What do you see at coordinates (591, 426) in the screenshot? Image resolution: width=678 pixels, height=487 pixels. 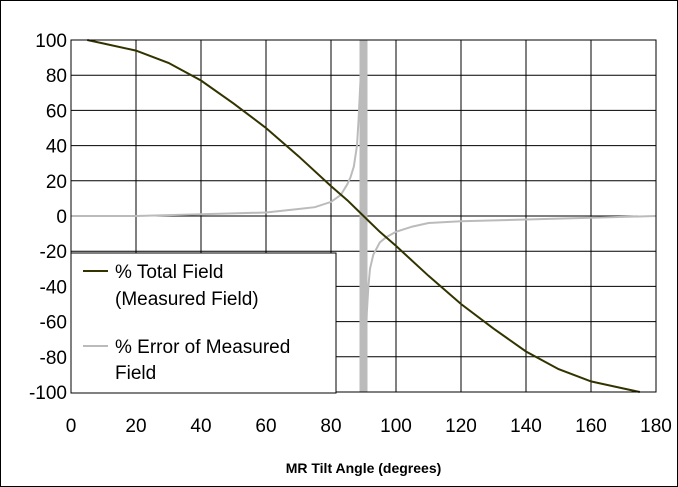 I see `x-tick-label: 160` at bounding box center [591, 426].